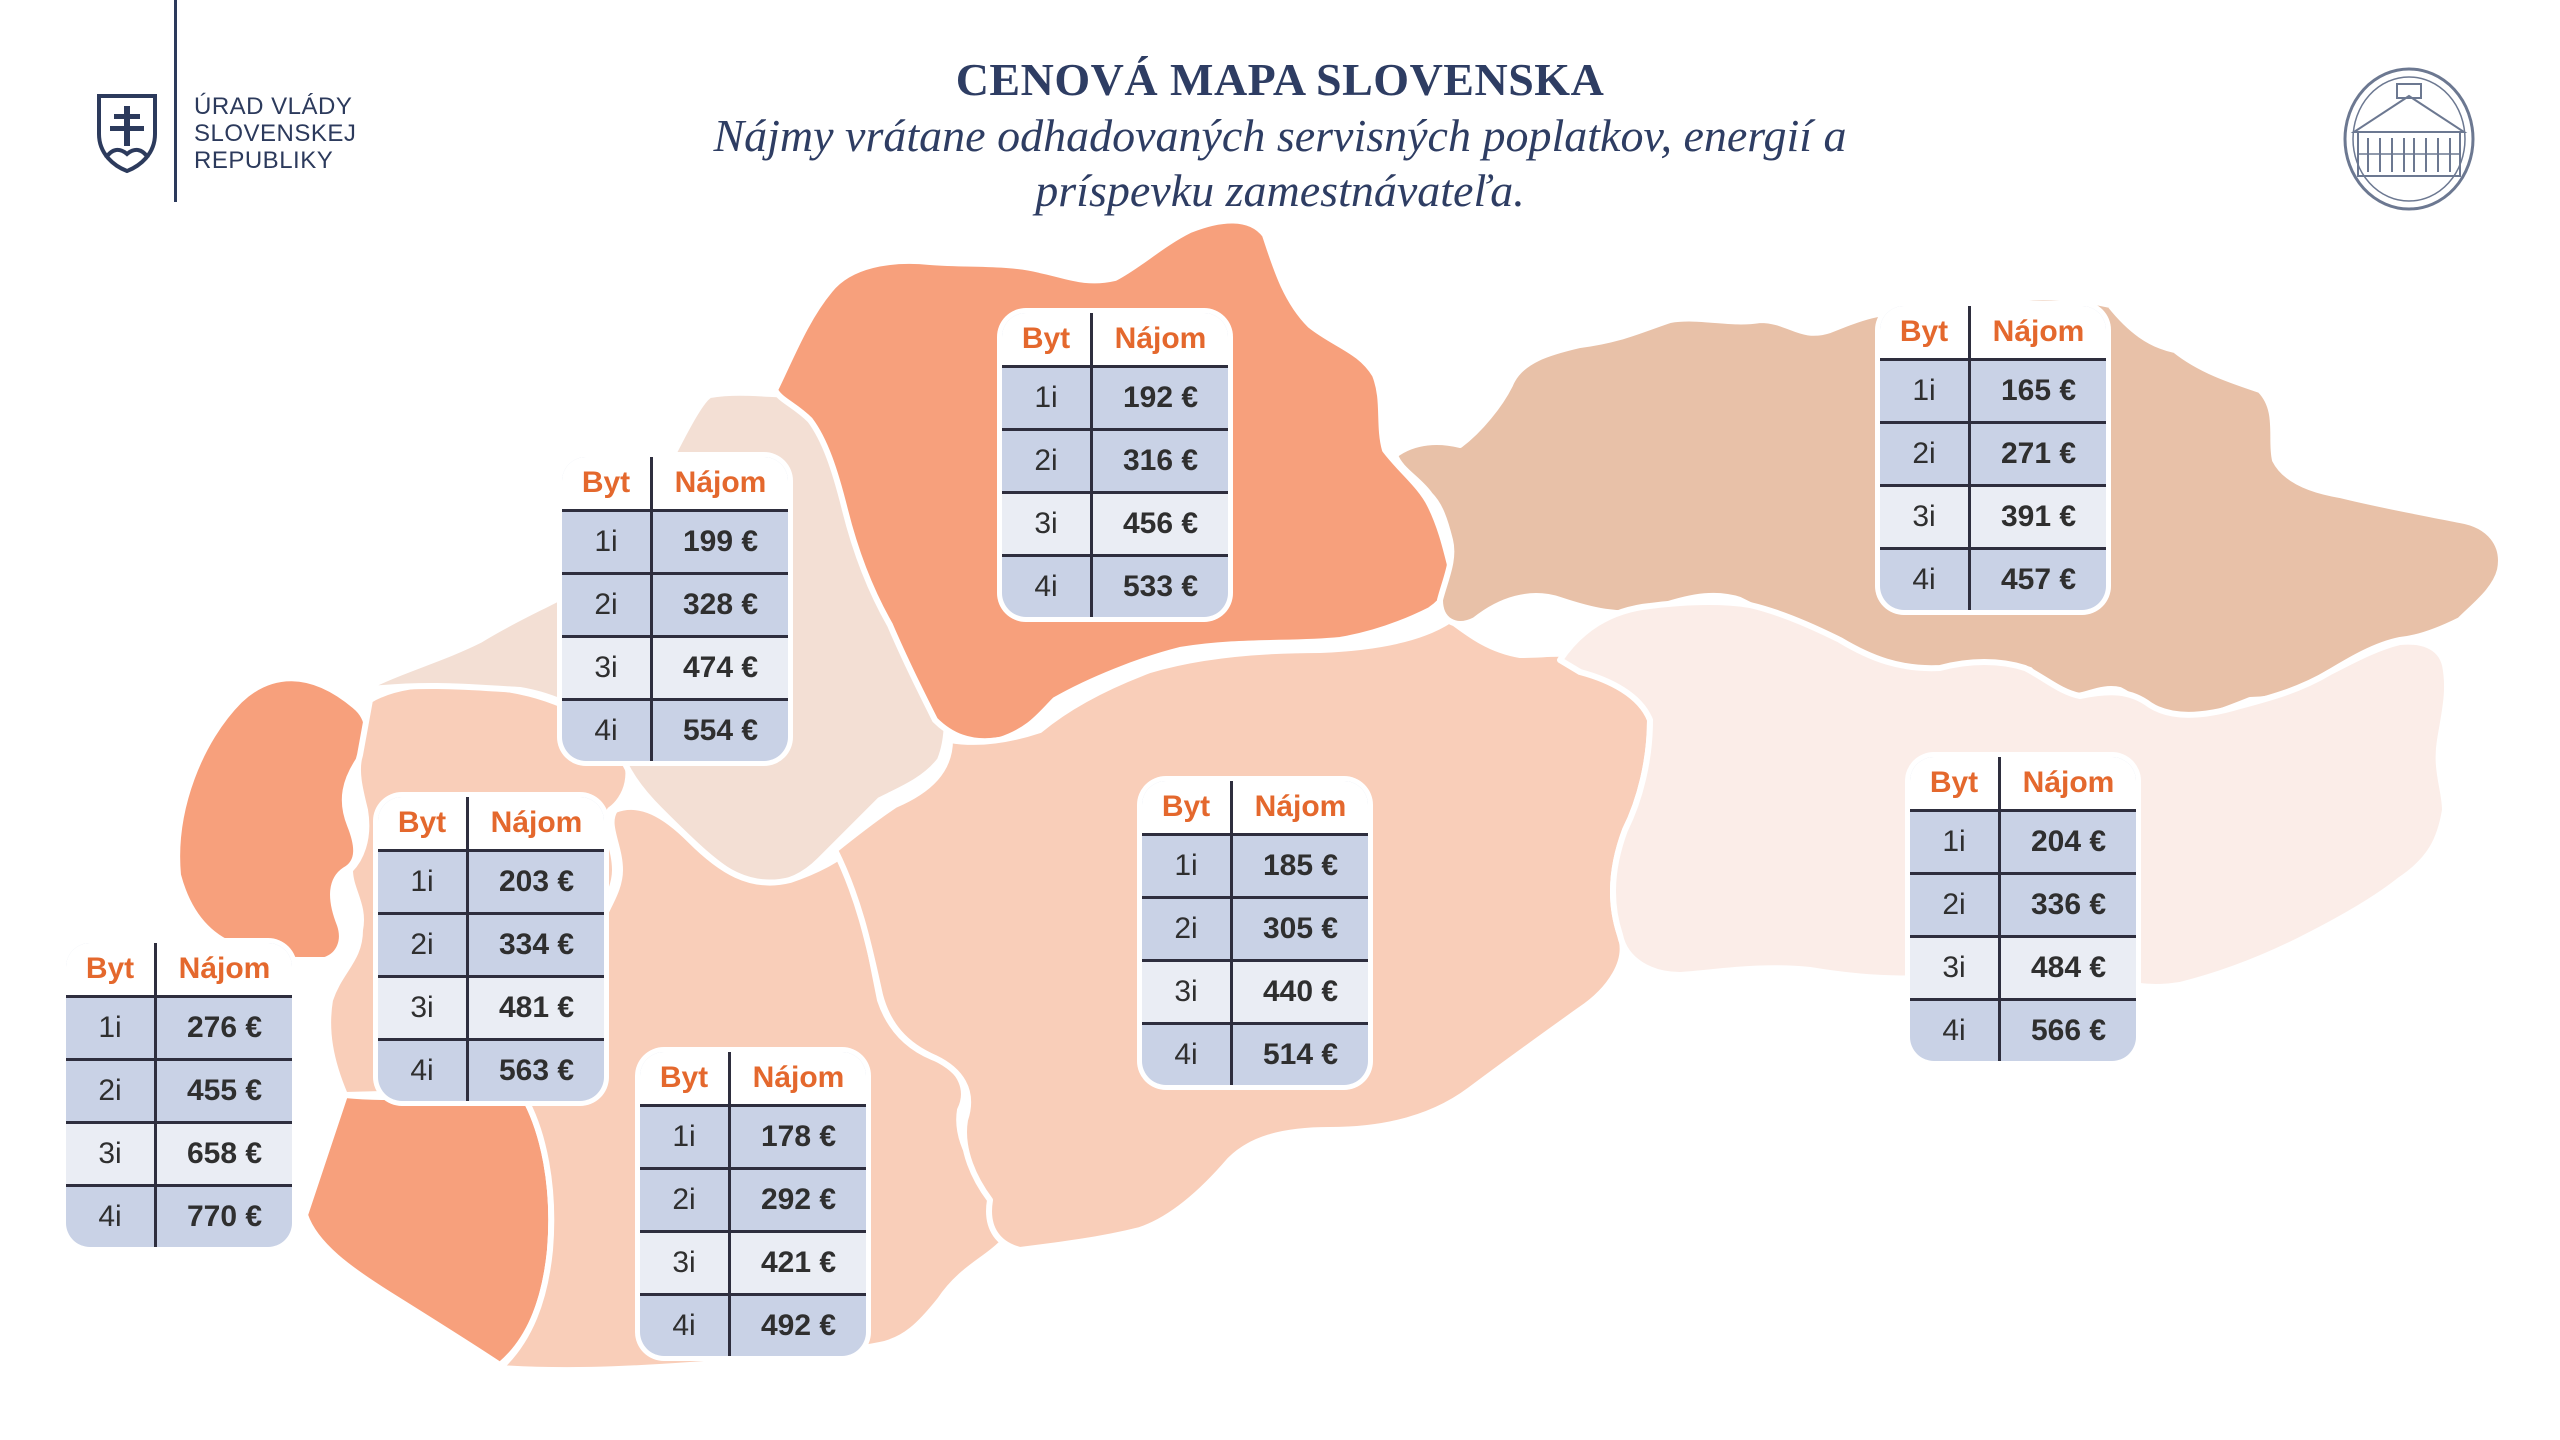  What do you see at coordinates (428, 1227) in the screenshot?
I see `region-bratislava-south` at bounding box center [428, 1227].